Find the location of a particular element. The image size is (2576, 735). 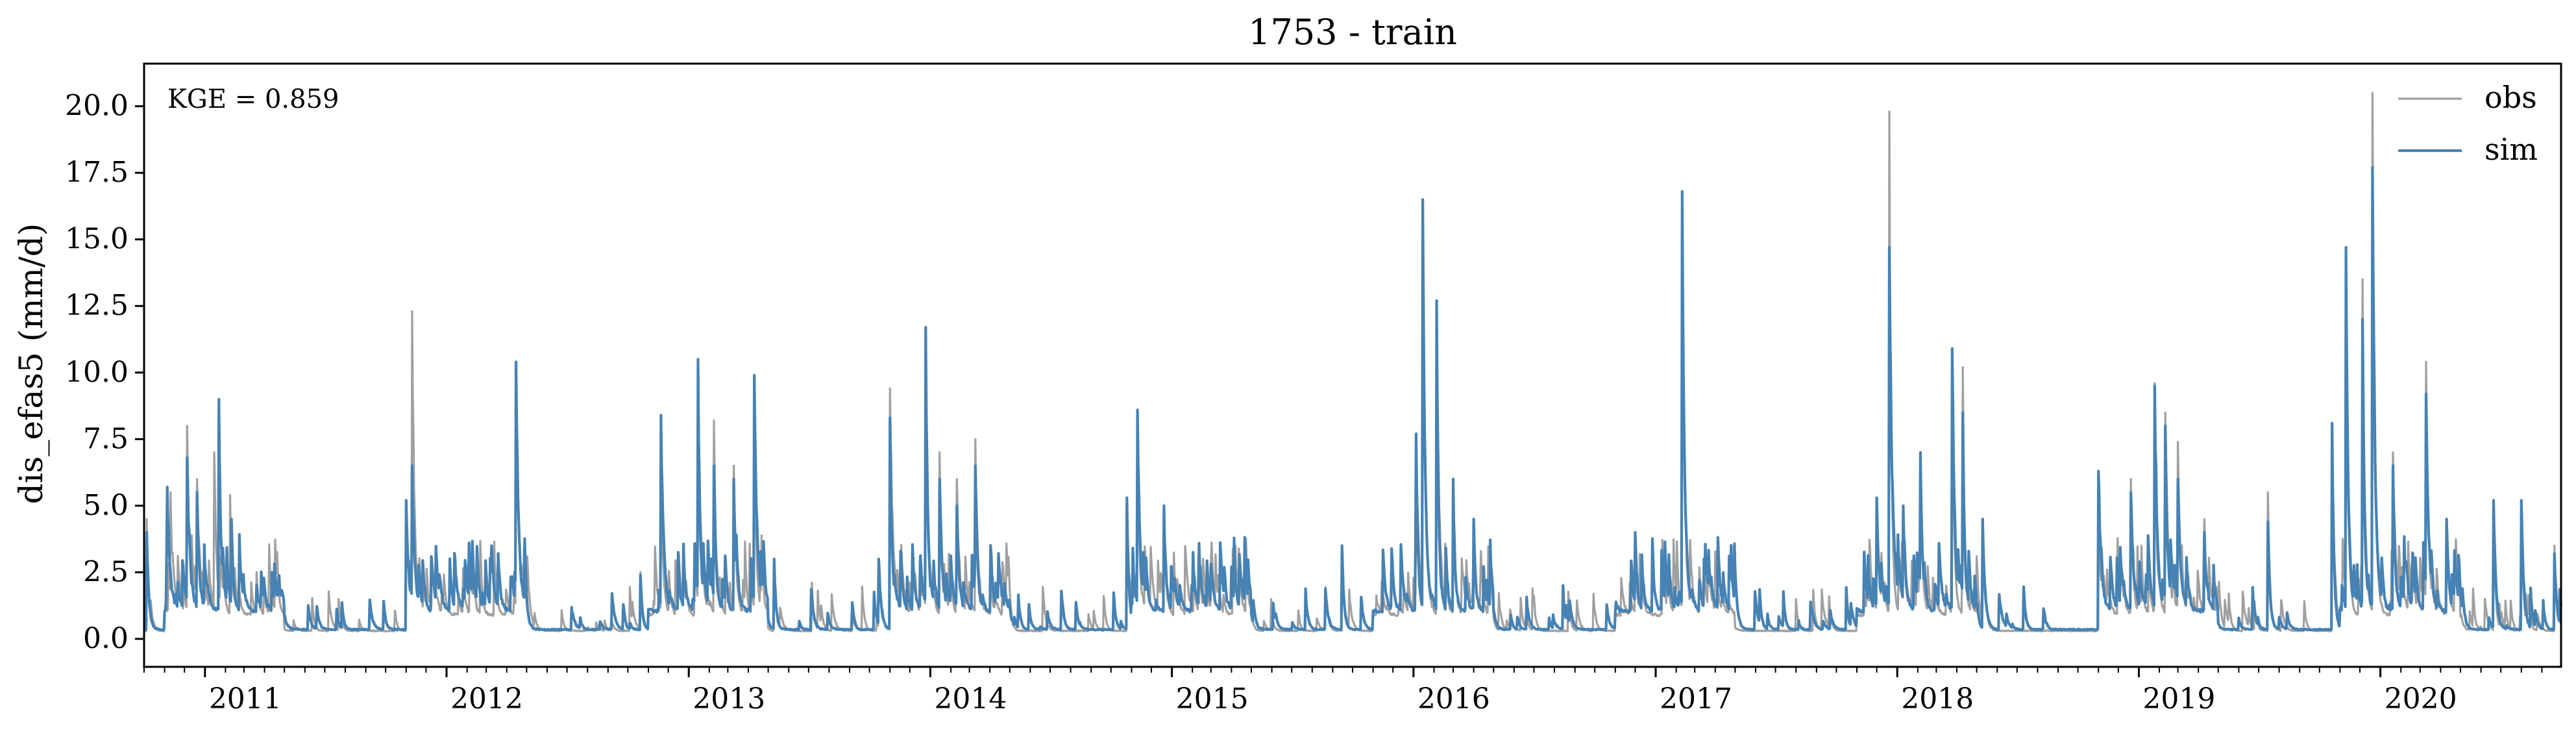

chart-title: 1753 - train is located at coordinates (1352, 32).